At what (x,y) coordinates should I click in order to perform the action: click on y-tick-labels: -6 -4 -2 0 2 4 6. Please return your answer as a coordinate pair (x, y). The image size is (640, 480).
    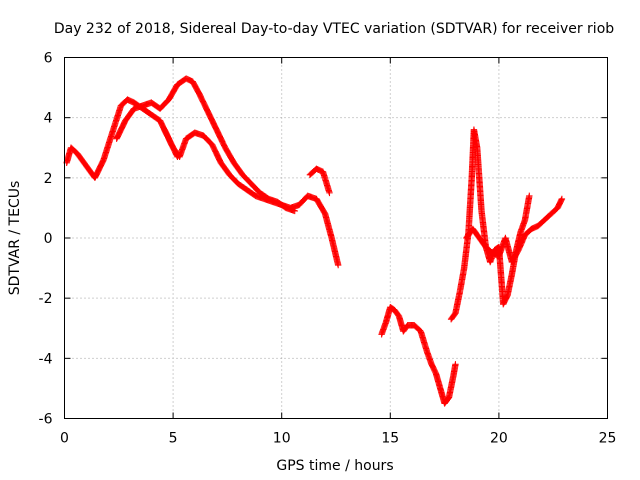
    Looking at the image, I should click on (46, 239).